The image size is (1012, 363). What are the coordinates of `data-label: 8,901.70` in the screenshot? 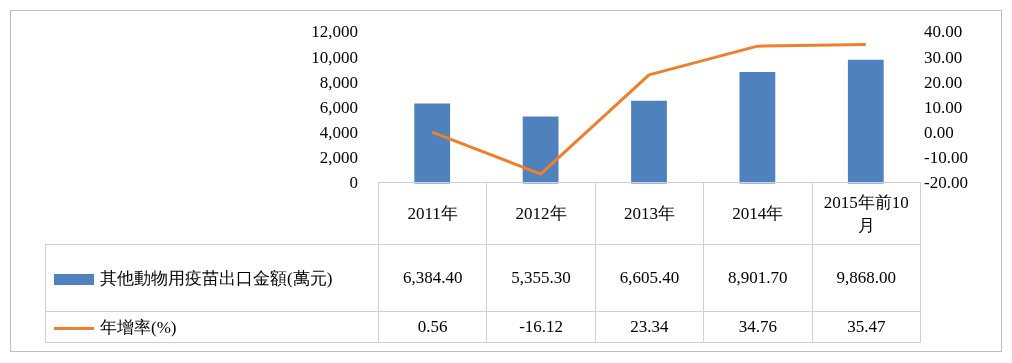 It's located at (758, 278).